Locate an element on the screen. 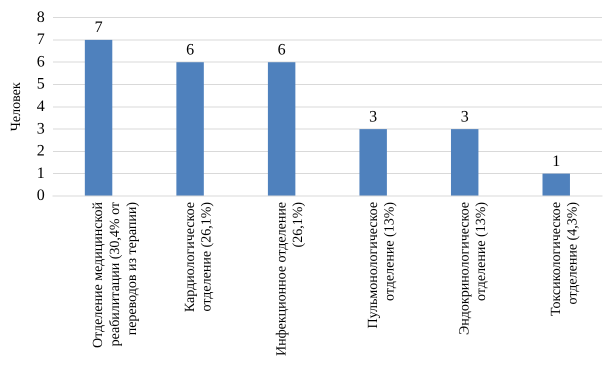 Image resolution: width=612 pixels, height=366 pixels. x-tick-label: Инфекционное отделение (26,1%) is located at coordinates (290, 279).